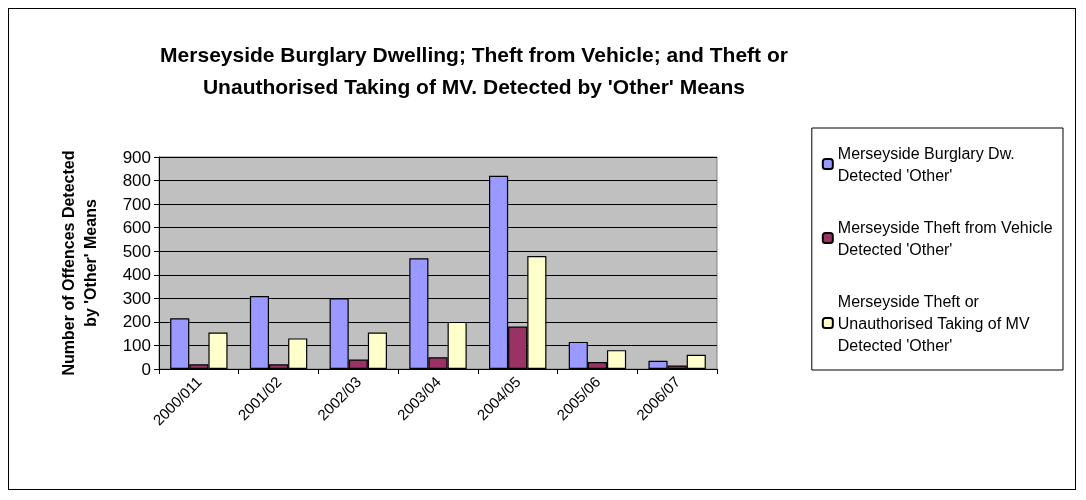  What do you see at coordinates (136, 181) in the screenshot?
I see `y-tick-label: 800` at bounding box center [136, 181].